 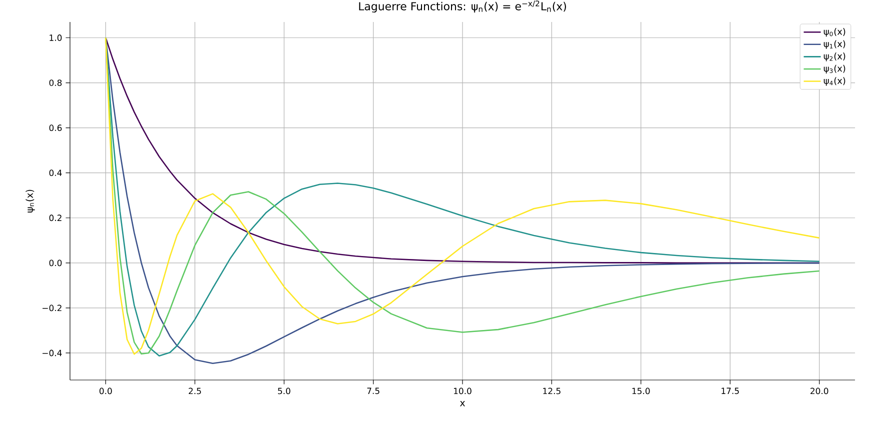 I want to click on x-tick-label: 12.5, so click(x=551, y=391).